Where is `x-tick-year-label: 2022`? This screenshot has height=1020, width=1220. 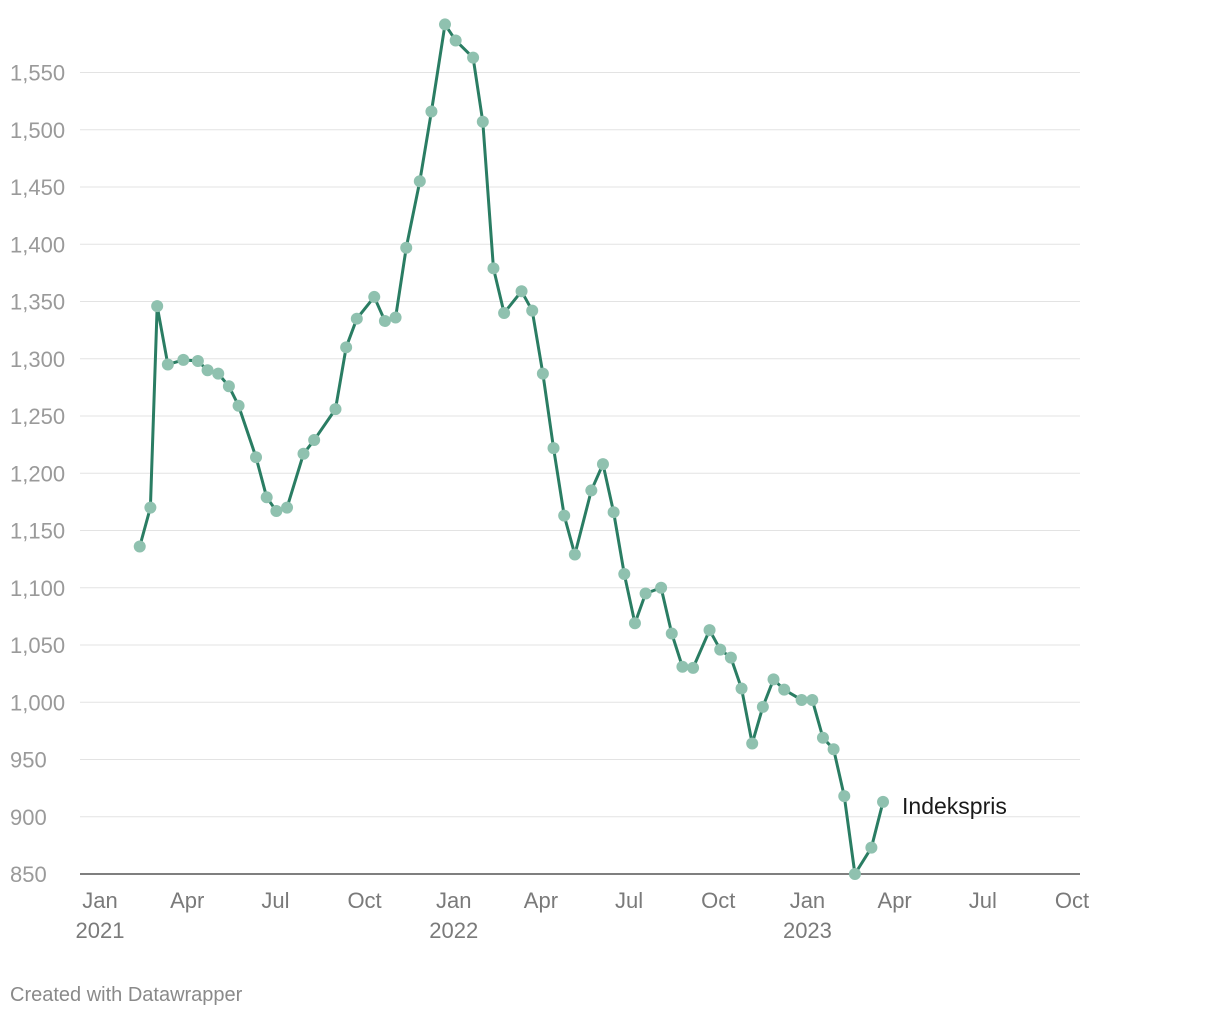 x-tick-year-label: 2022 is located at coordinates (453, 930).